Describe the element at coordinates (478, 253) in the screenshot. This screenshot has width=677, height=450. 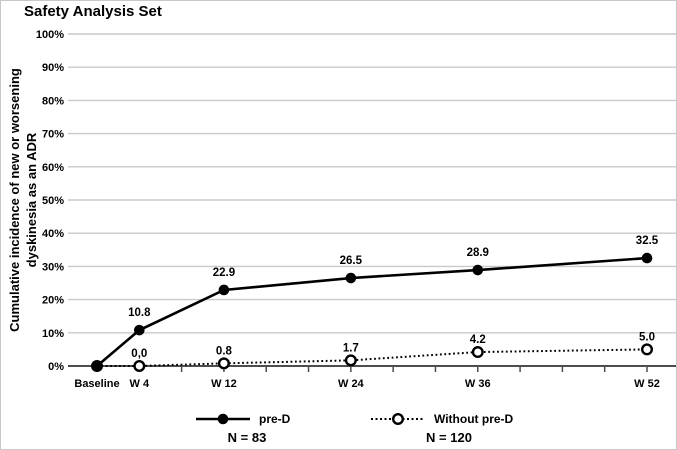
I see `data-point-label: 28.9` at that location.